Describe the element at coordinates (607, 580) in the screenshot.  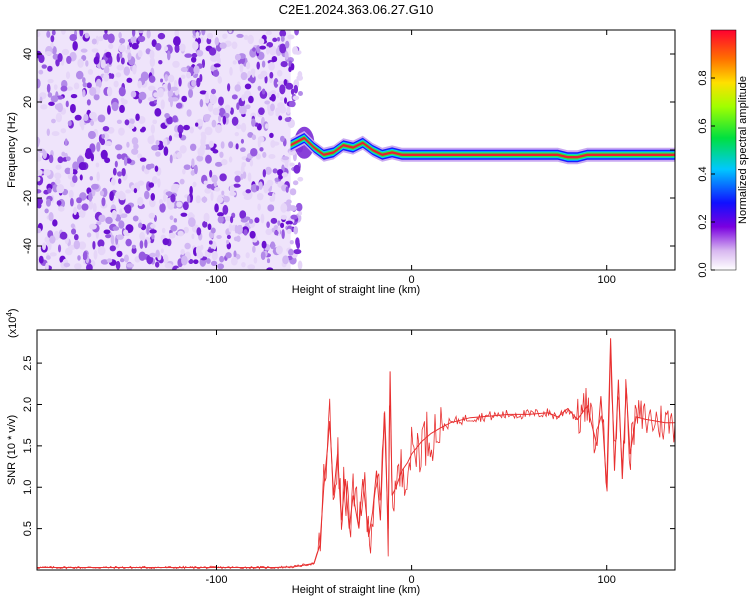
I see `x-tick-label: 100` at that location.